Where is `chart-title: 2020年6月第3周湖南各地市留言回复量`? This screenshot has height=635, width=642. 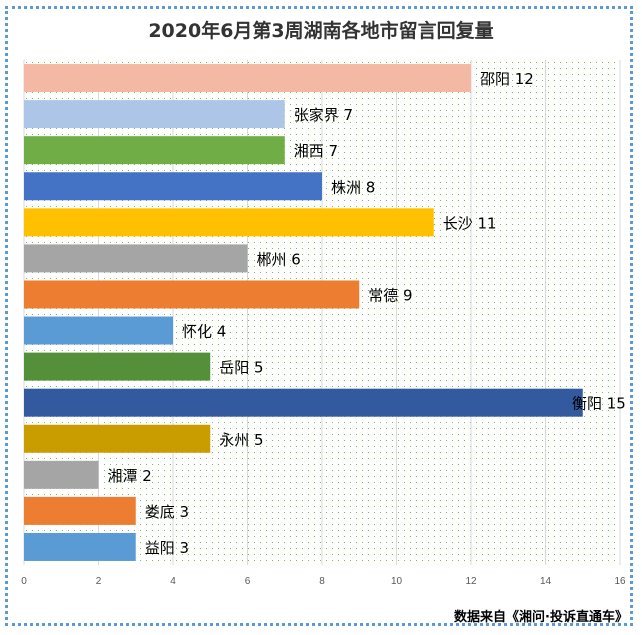
chart-title: 2020年6月第3周湖南各地市留言回复量 is located at coordinates (321, 31).